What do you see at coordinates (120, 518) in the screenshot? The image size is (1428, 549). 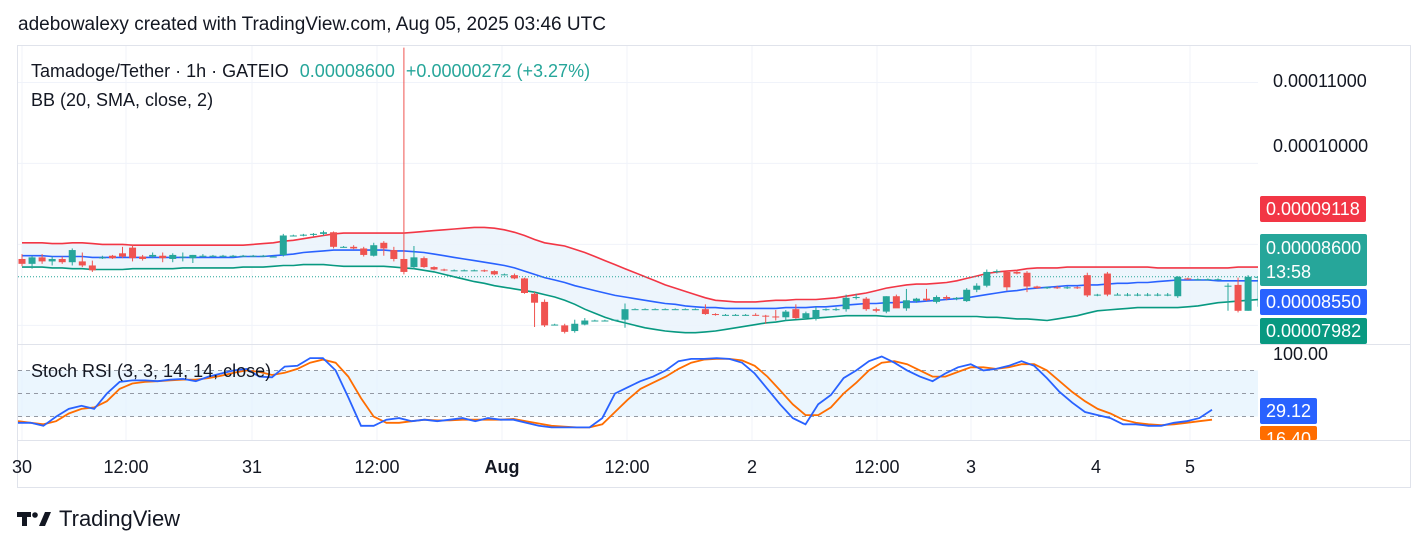 I see `footer-brand-text: TradingView` at bounding box center [120, 518].